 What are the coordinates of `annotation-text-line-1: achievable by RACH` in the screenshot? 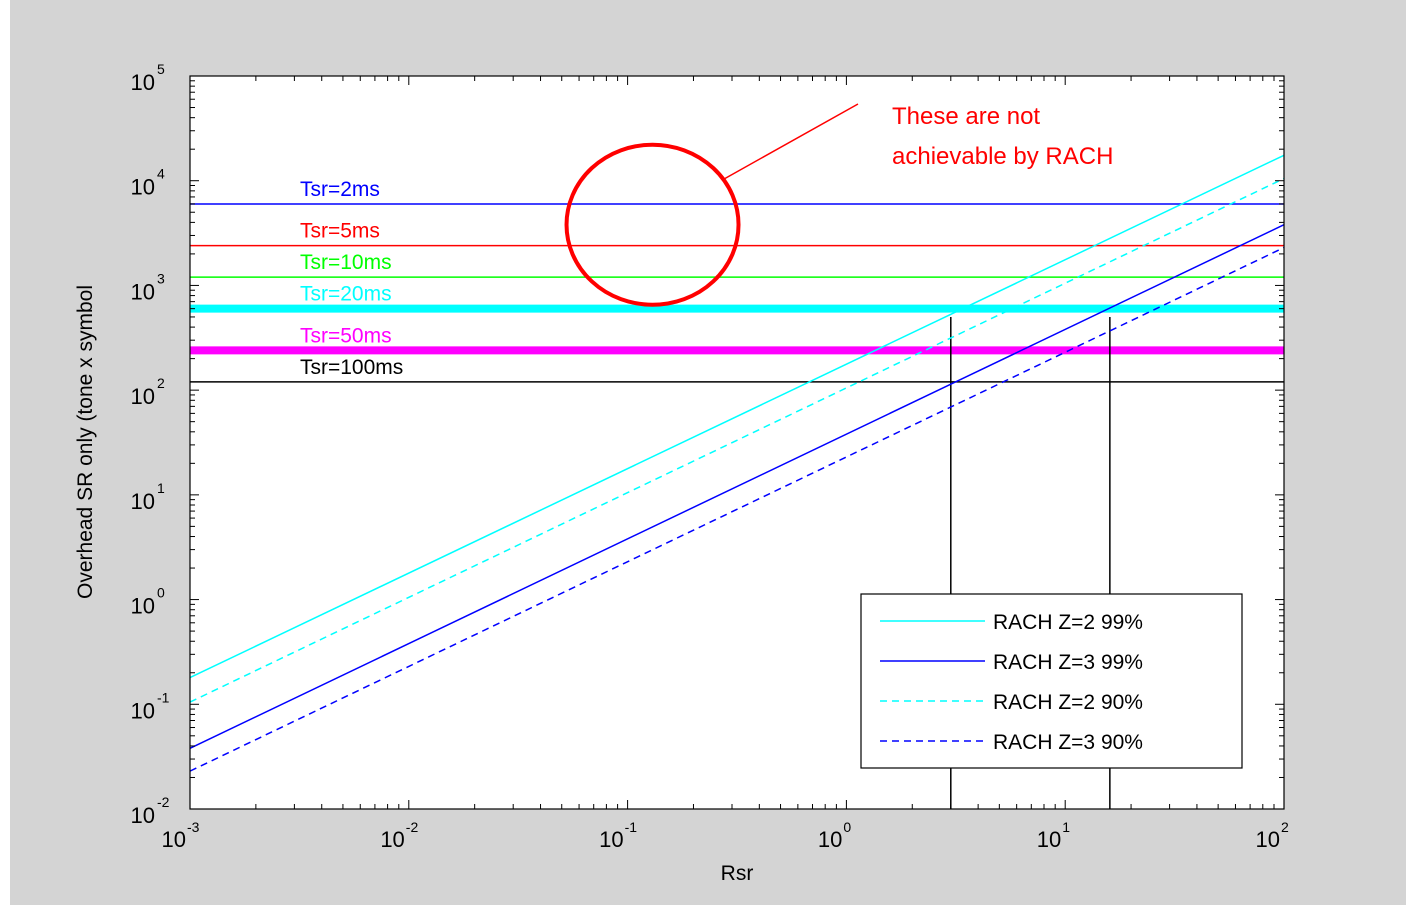 It's located at (1002, 156).